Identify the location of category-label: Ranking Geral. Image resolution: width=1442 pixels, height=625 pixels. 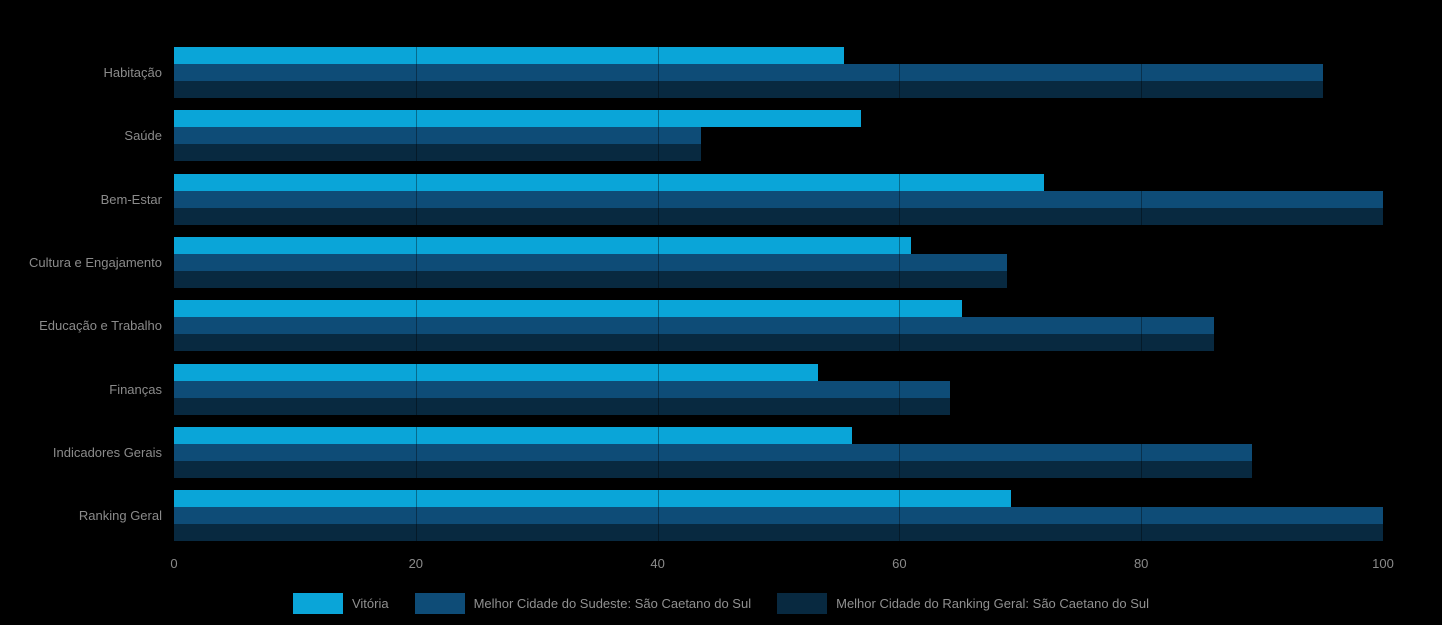
(120, 516).